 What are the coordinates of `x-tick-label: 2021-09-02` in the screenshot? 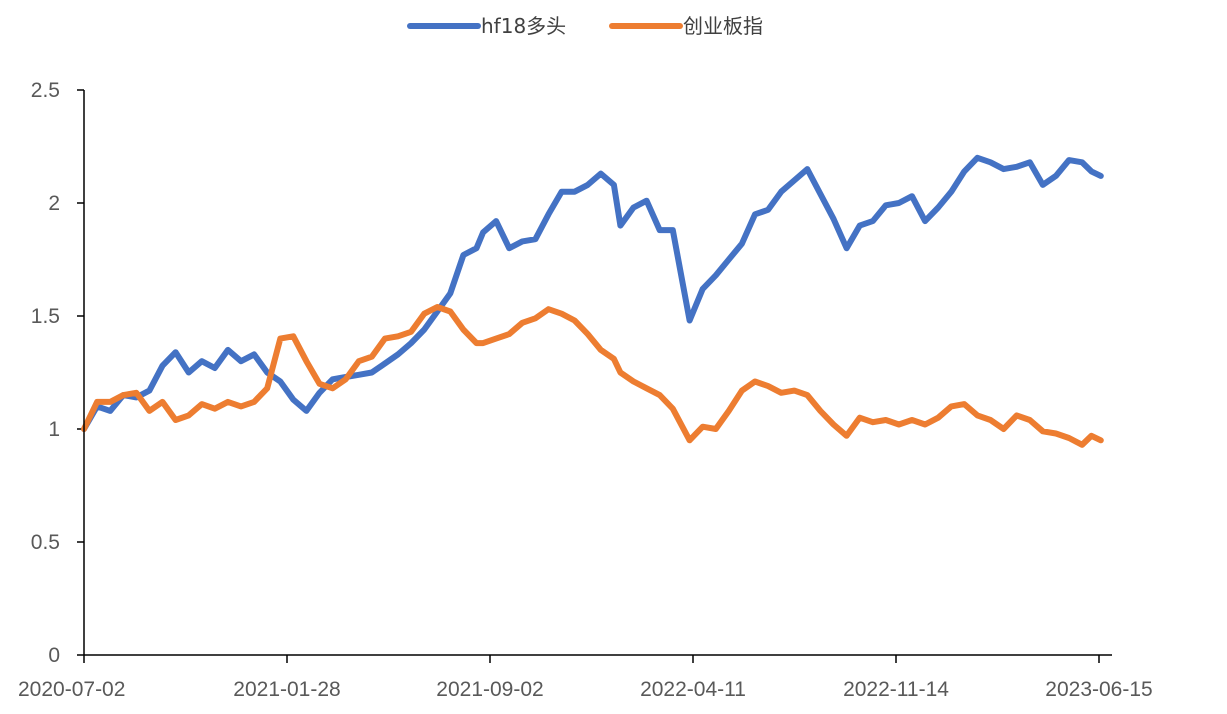 It's located at (489, 689).